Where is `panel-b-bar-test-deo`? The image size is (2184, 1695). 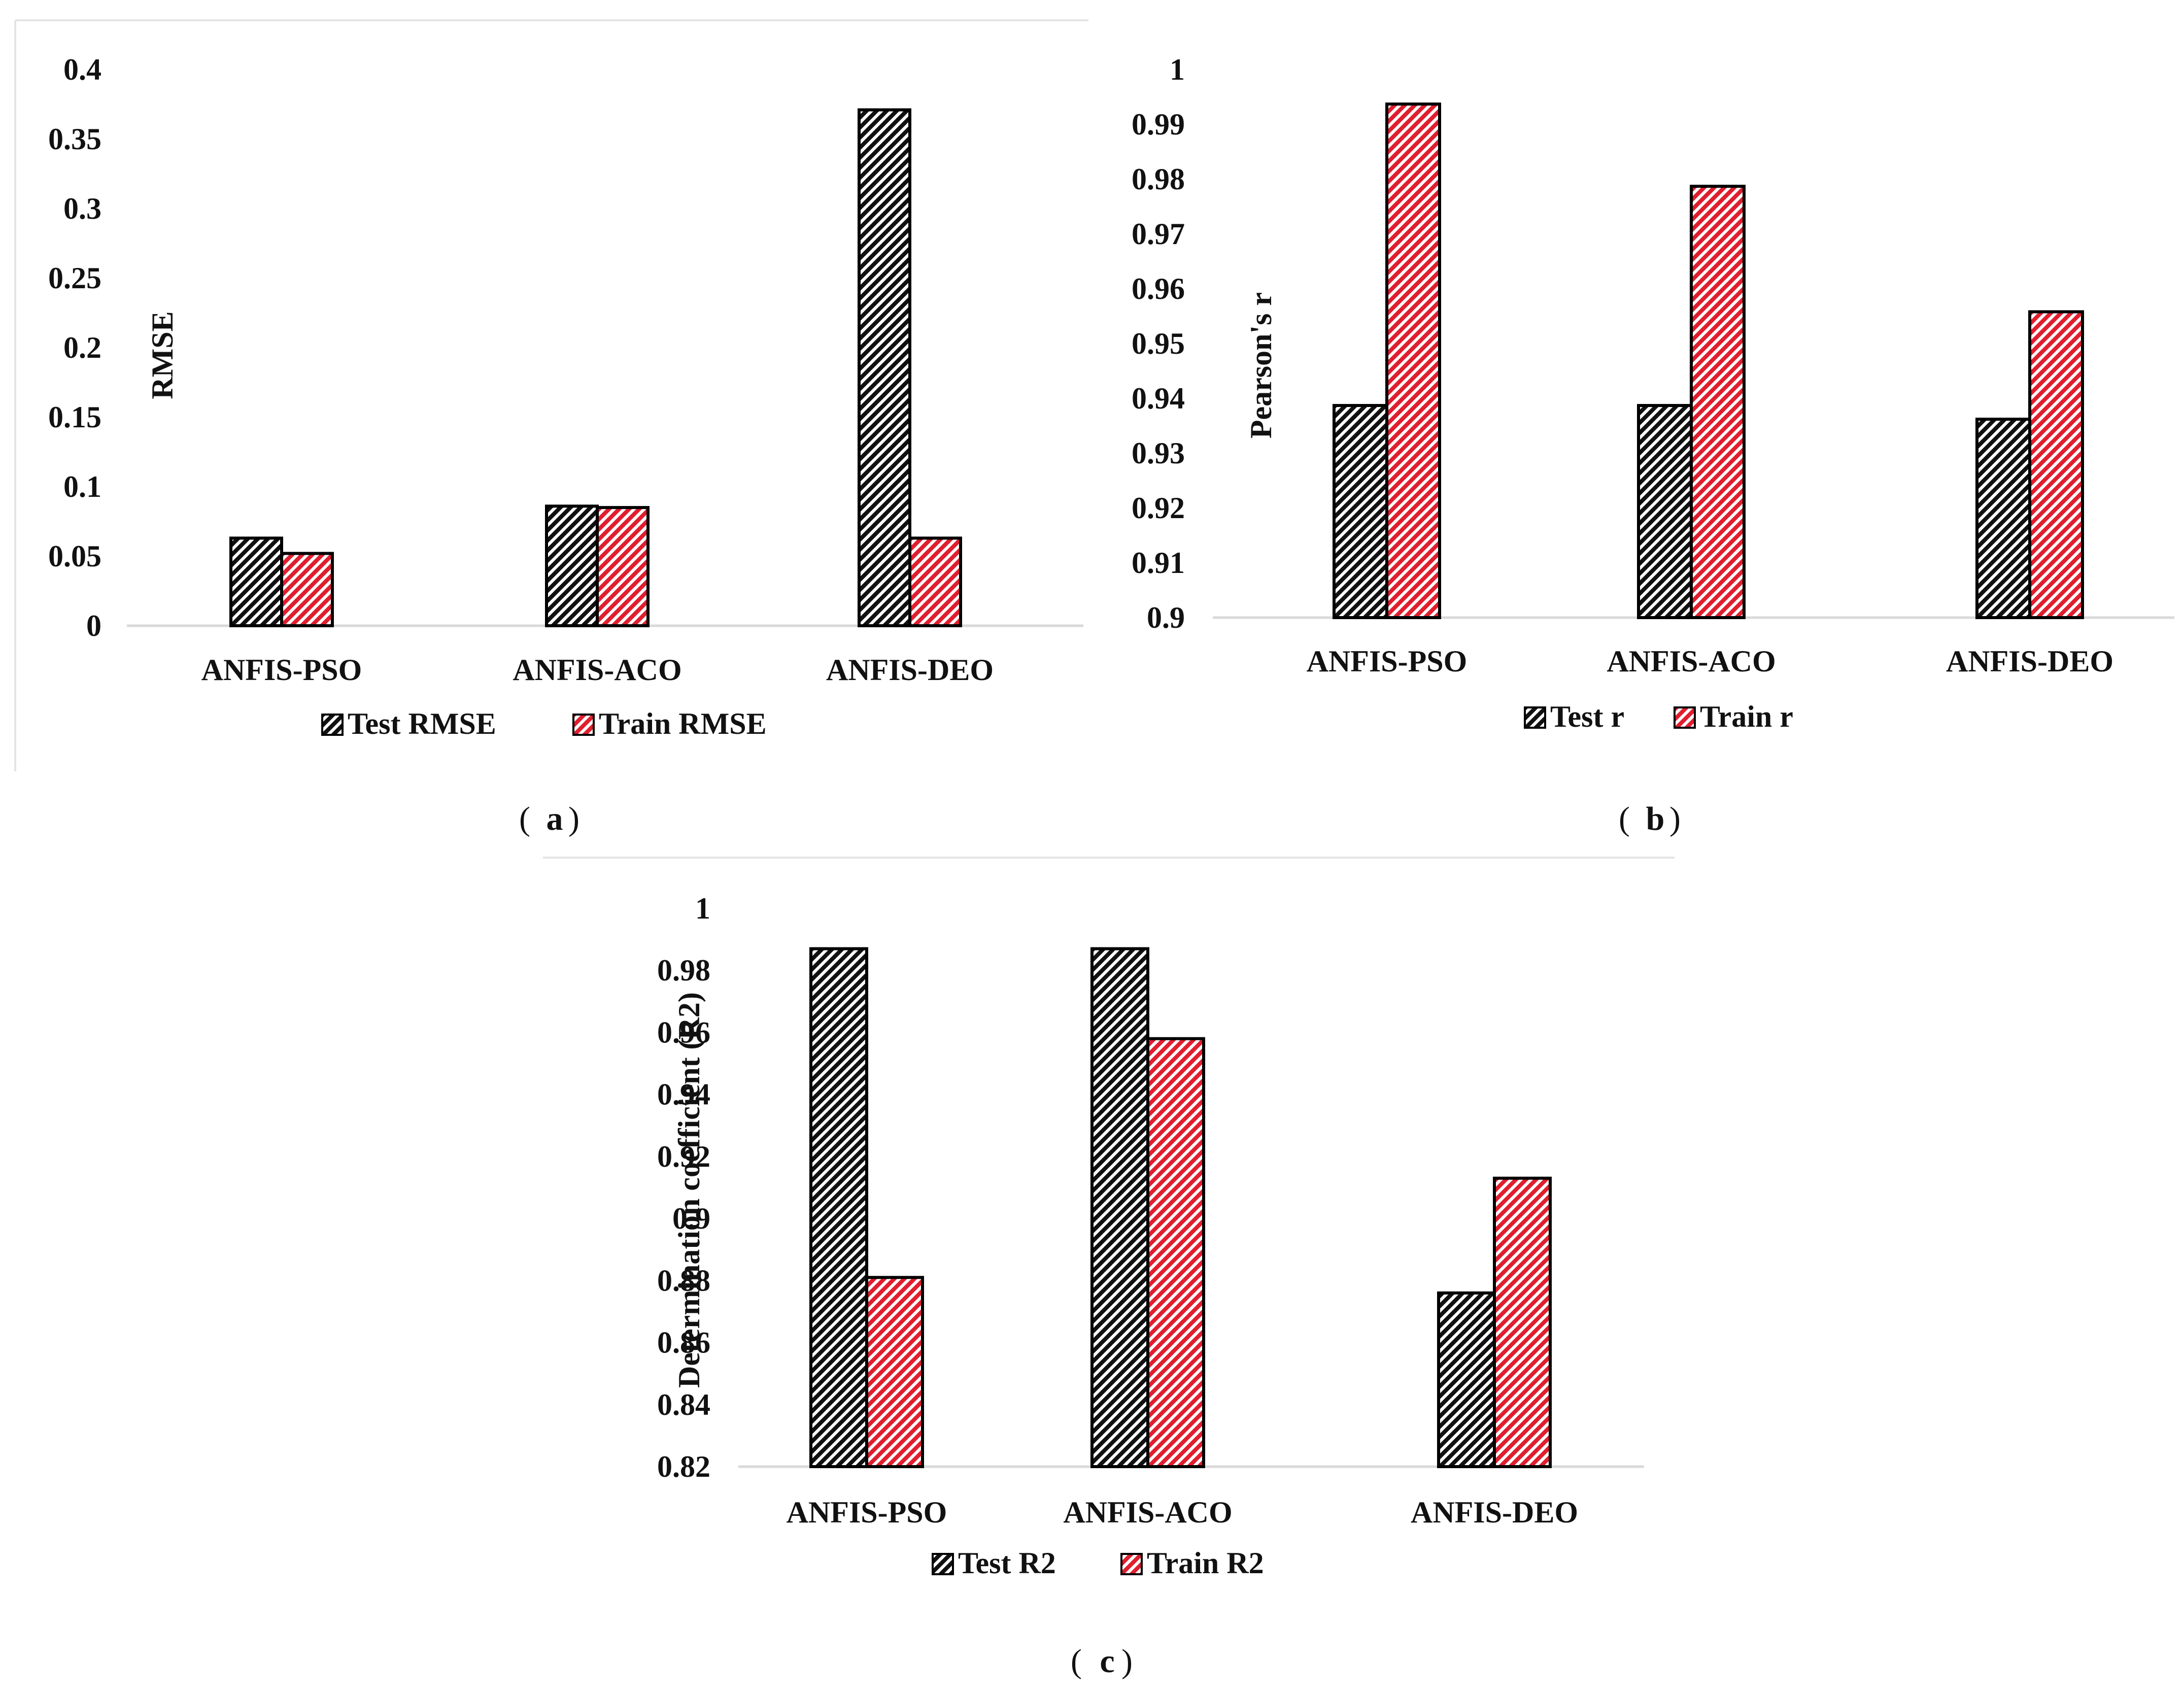 panel-b-bar-test-deo is located at coordinates (2003, 518).